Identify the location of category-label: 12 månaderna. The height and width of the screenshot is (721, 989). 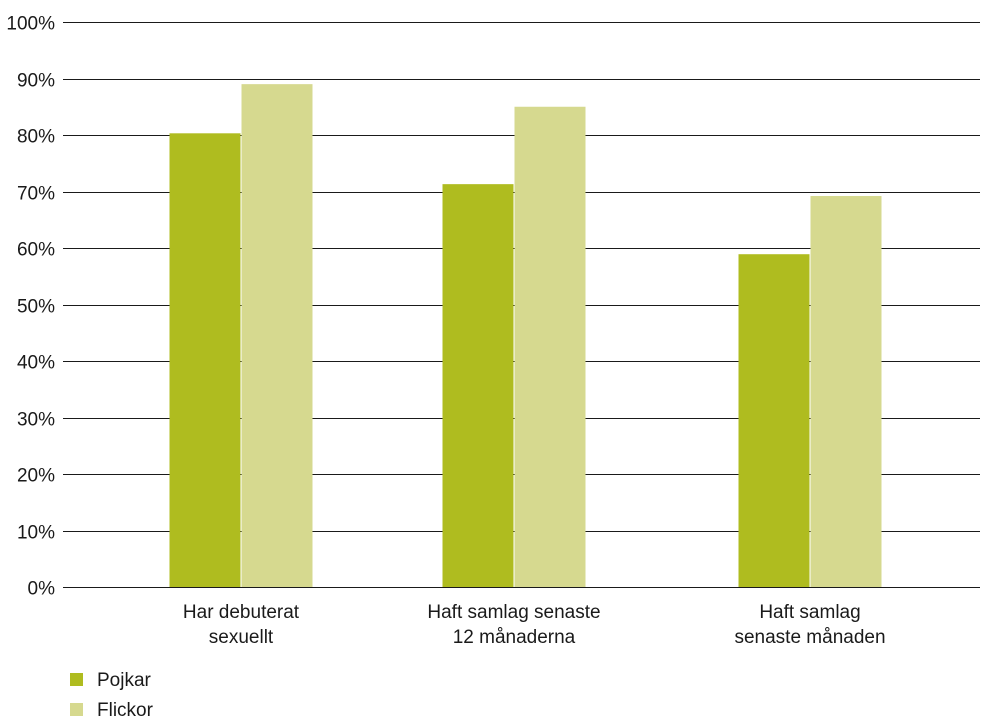
(514, 637).